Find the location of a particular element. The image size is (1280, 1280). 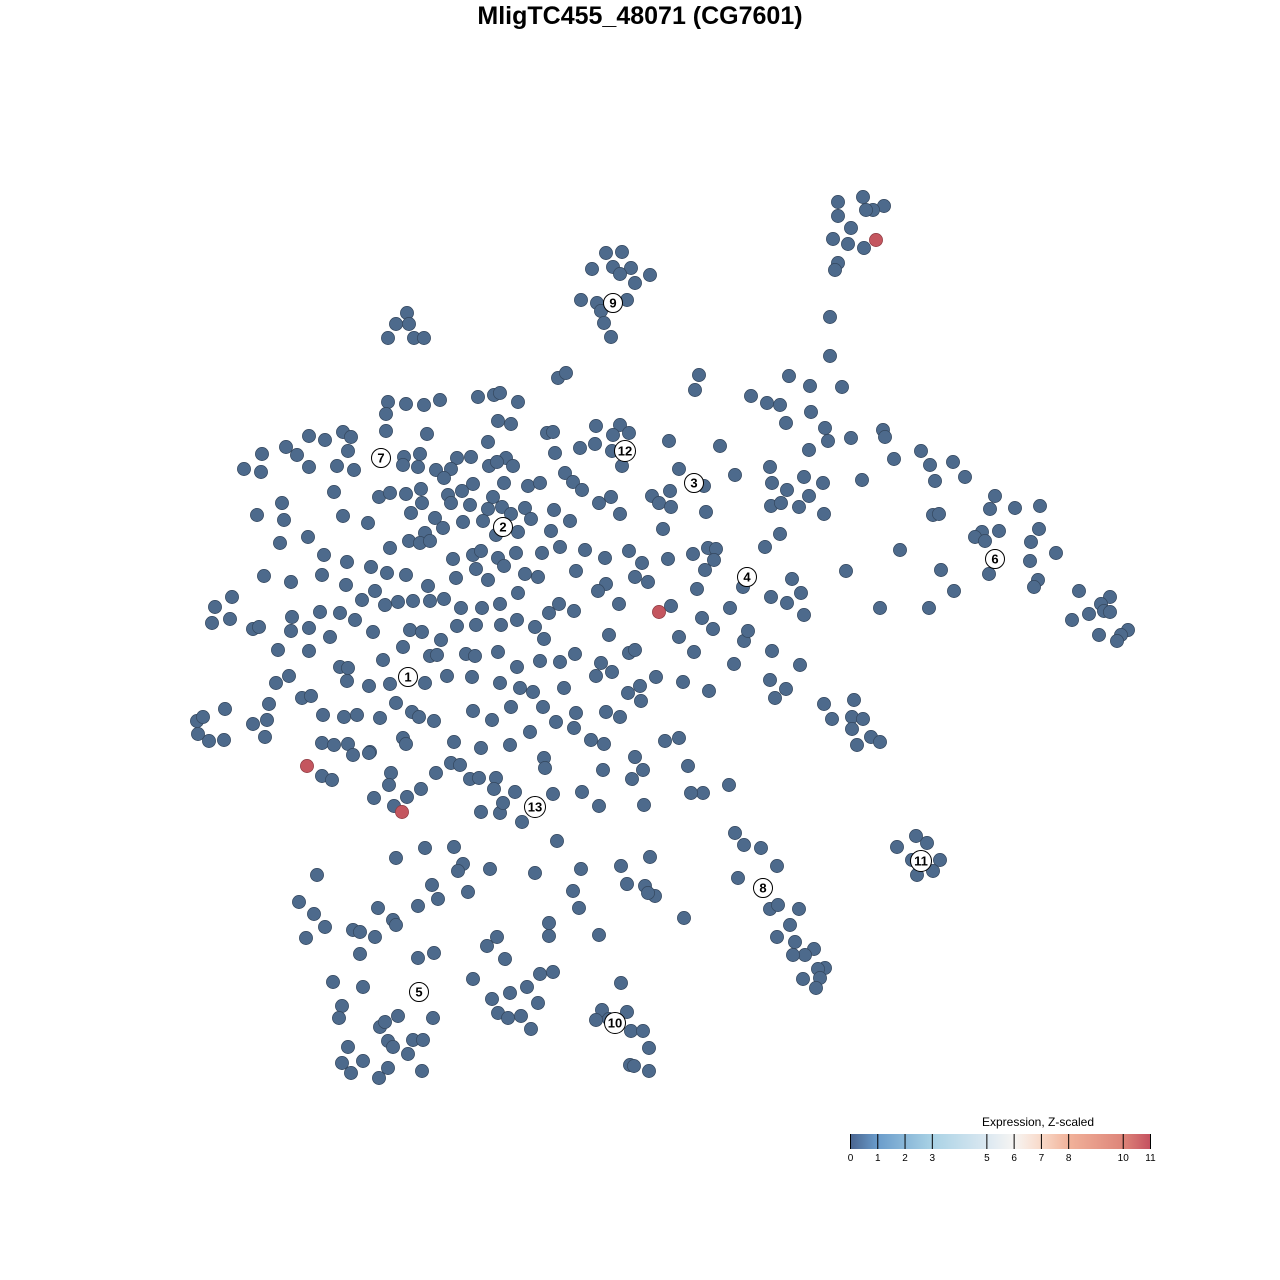

legend-tick-label: 0 is located at coordinates (850, 1158).